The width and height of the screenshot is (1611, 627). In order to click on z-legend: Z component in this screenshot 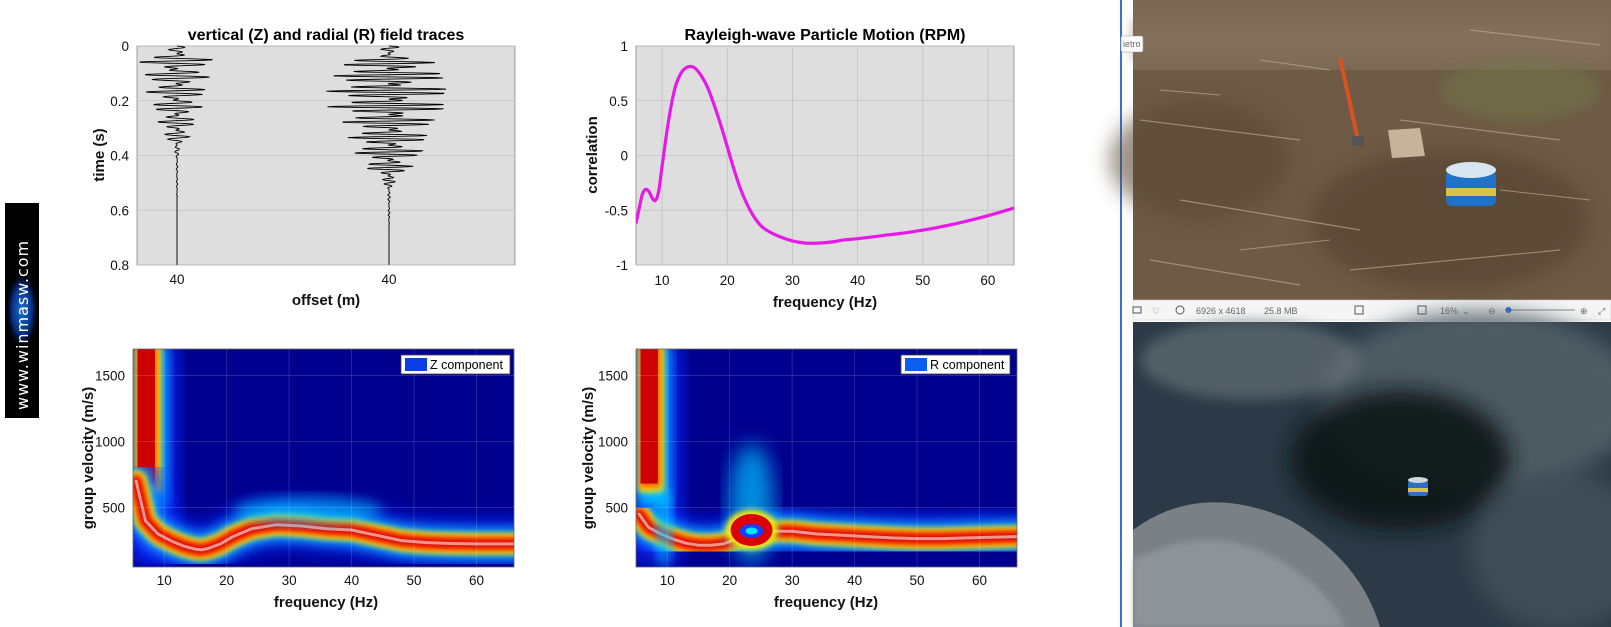, I will do `click(455, 364)`.